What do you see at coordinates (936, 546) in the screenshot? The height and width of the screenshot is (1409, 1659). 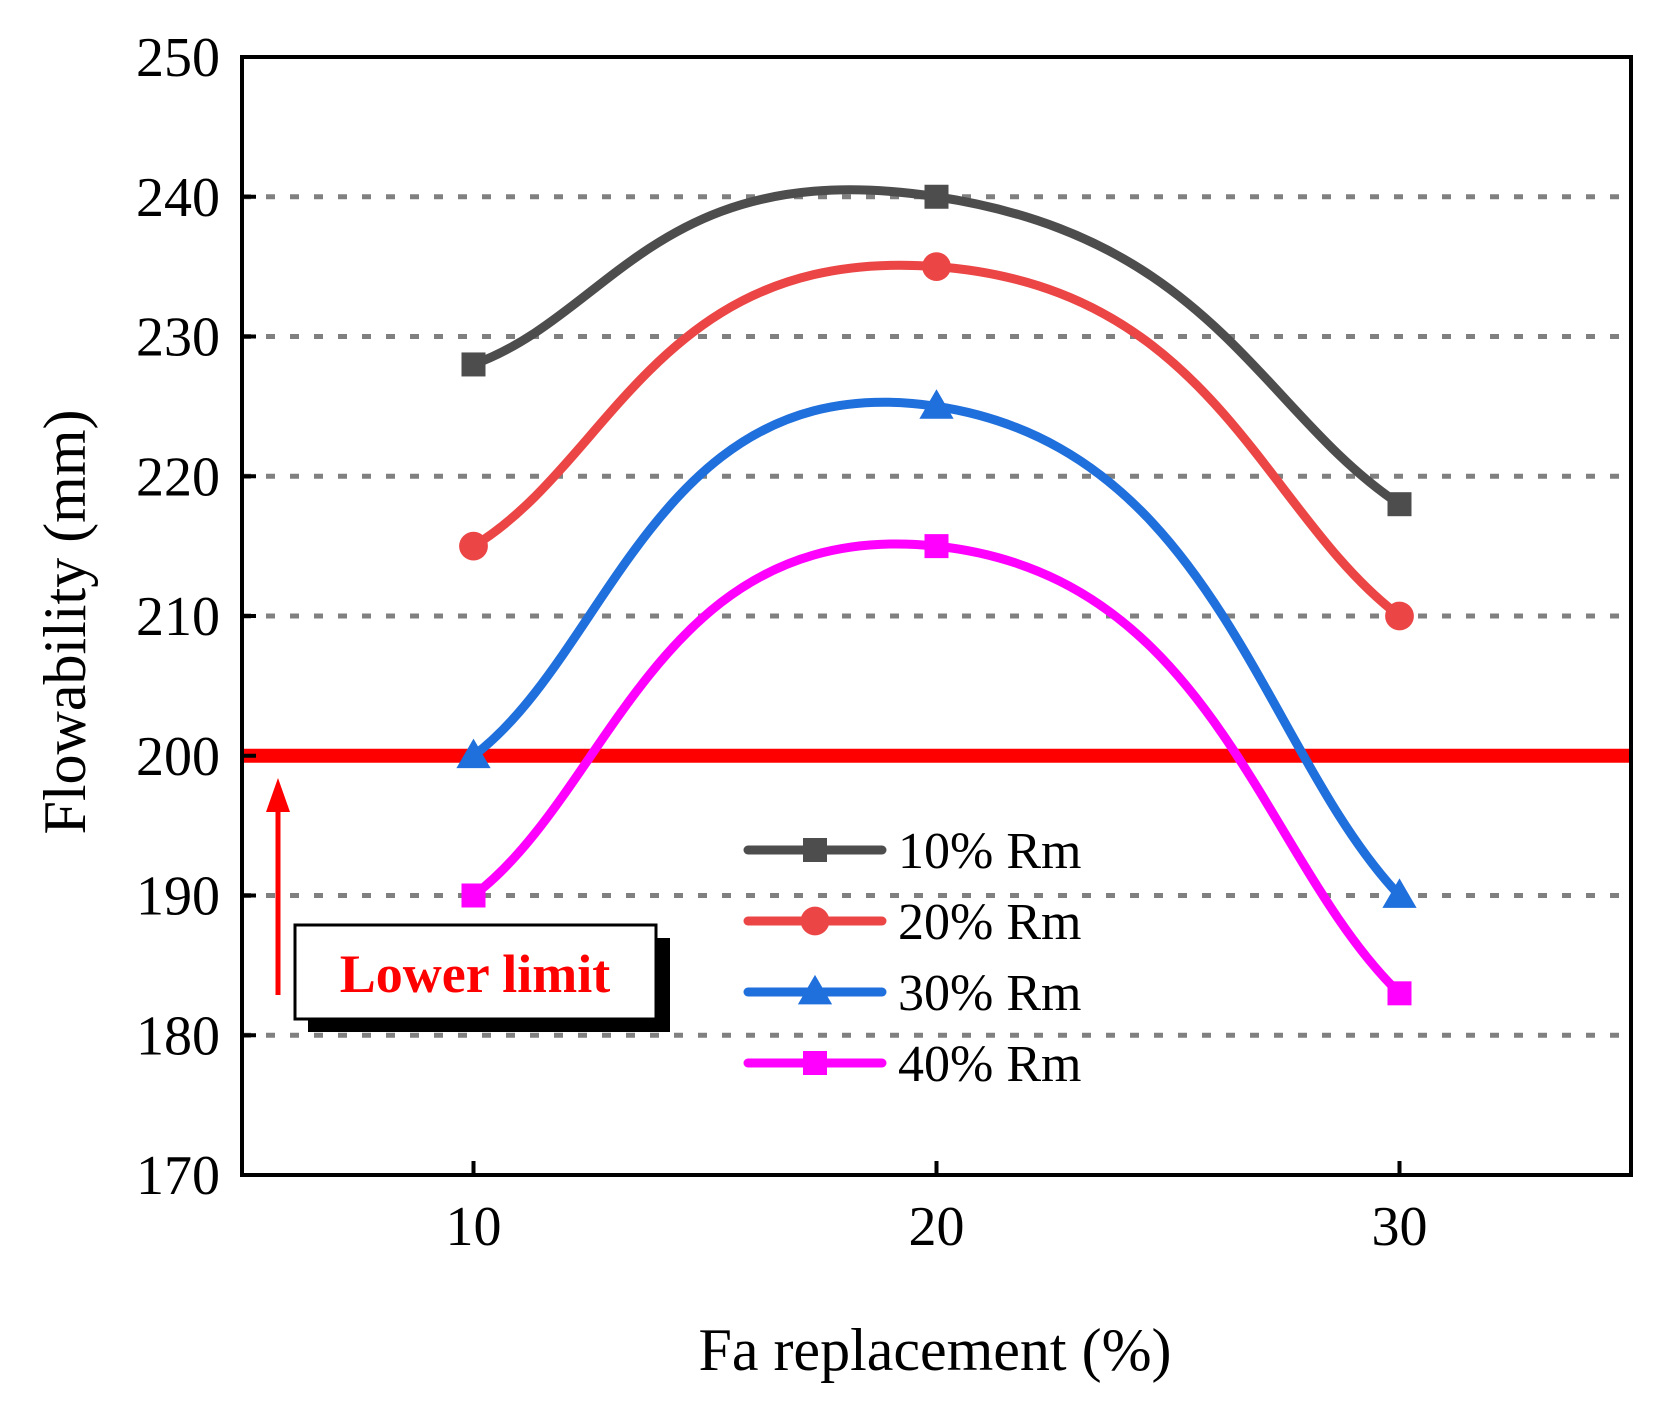 I see `data-point-s4-x20` at bounding box center [936, 546].